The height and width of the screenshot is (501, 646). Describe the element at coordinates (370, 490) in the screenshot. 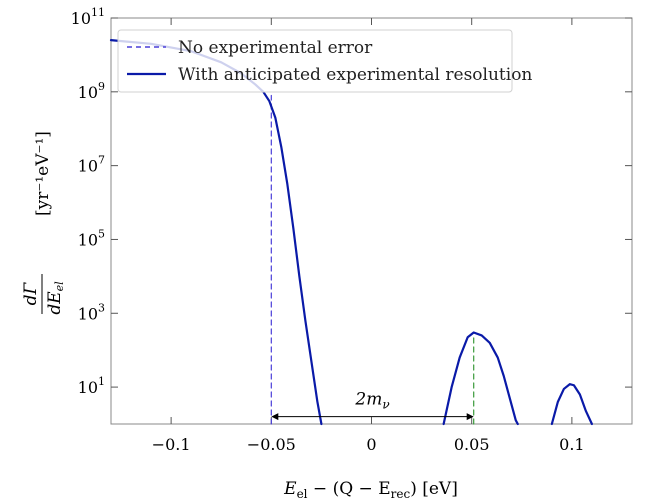

I see `x-axis-label: Eel − (Q − Erec) [eV]` at that location.